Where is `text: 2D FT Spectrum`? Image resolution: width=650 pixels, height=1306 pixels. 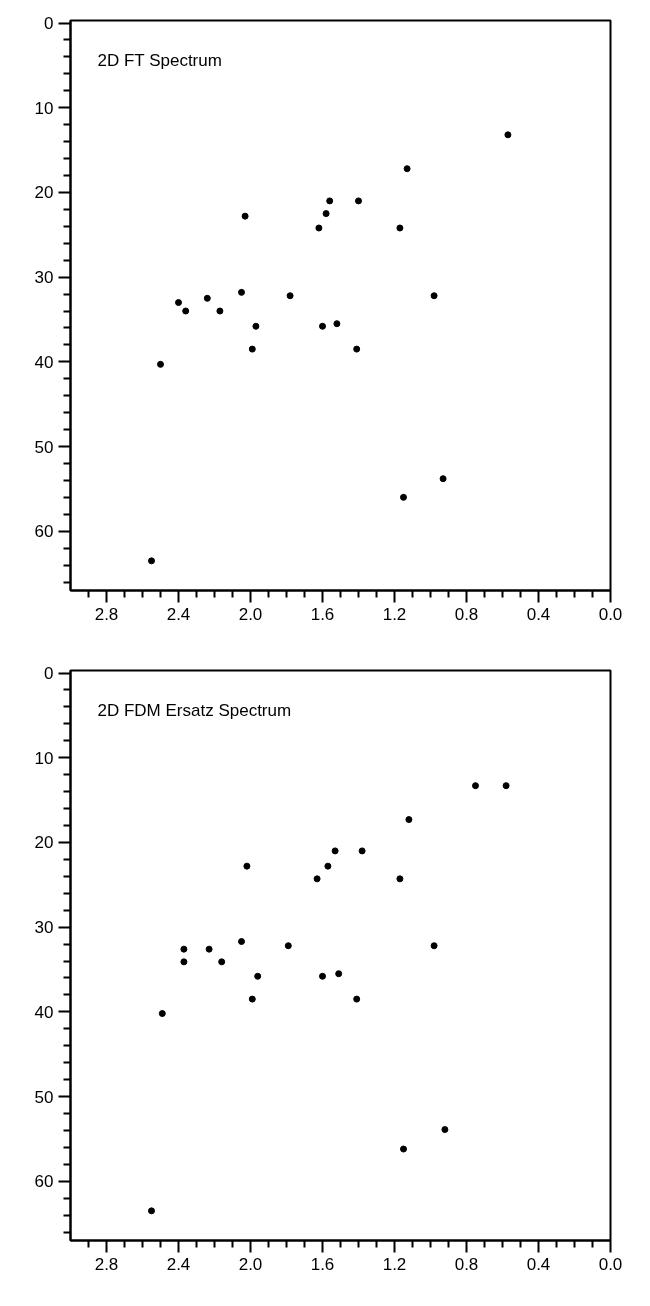
text: 2D FT Spectrum is located at coordinates (159, 60).